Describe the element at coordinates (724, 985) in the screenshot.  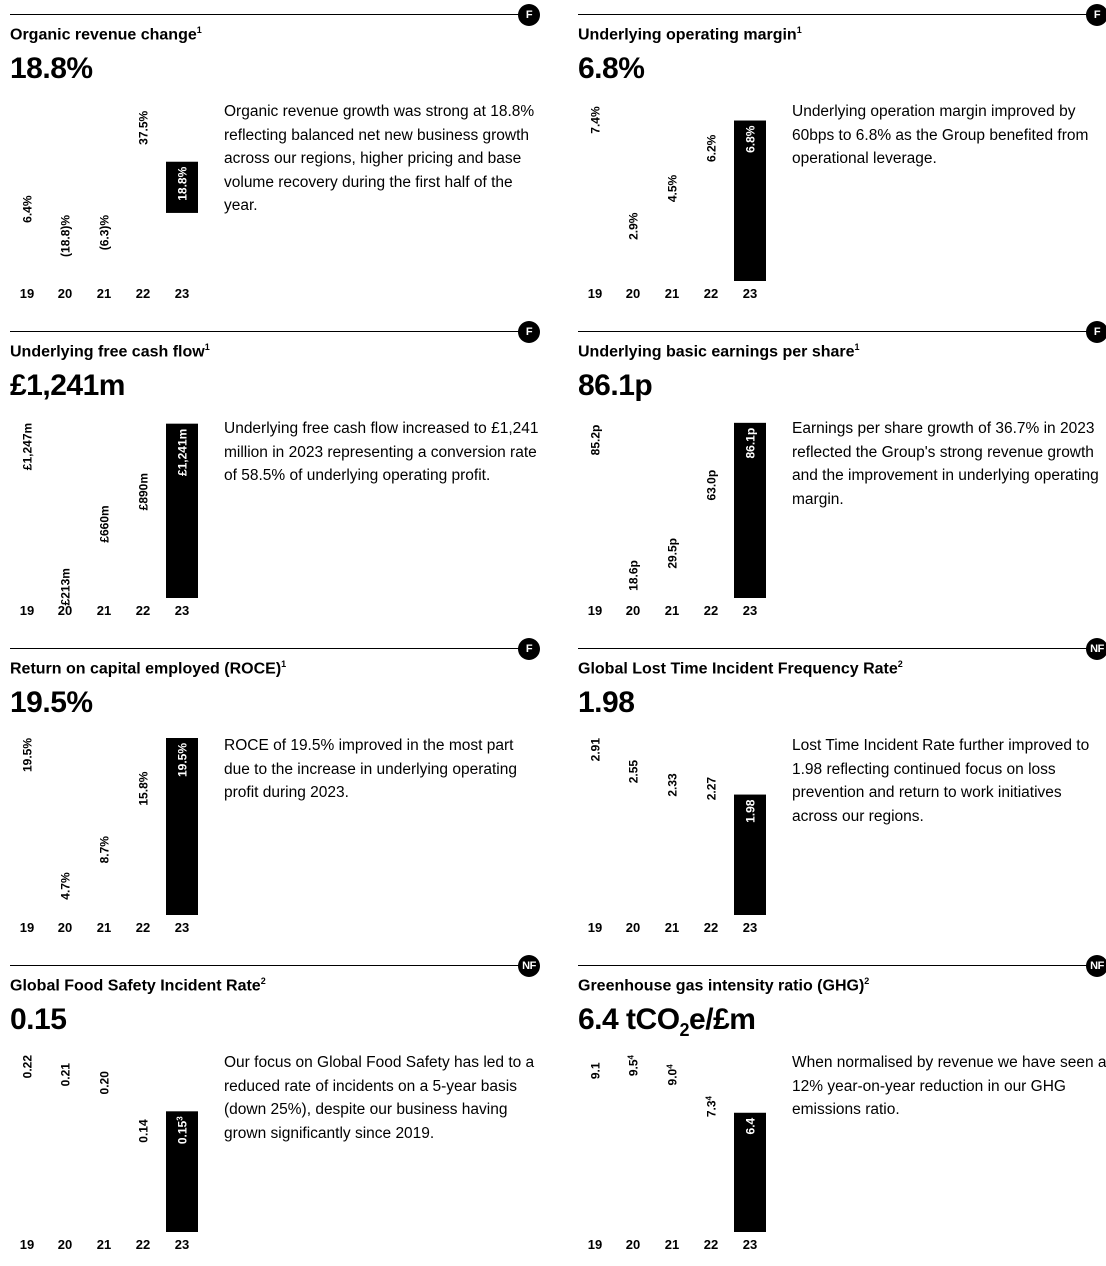
I see `kpi-title: Greenhouse gas intensity ratio (GHG)2` at that location.